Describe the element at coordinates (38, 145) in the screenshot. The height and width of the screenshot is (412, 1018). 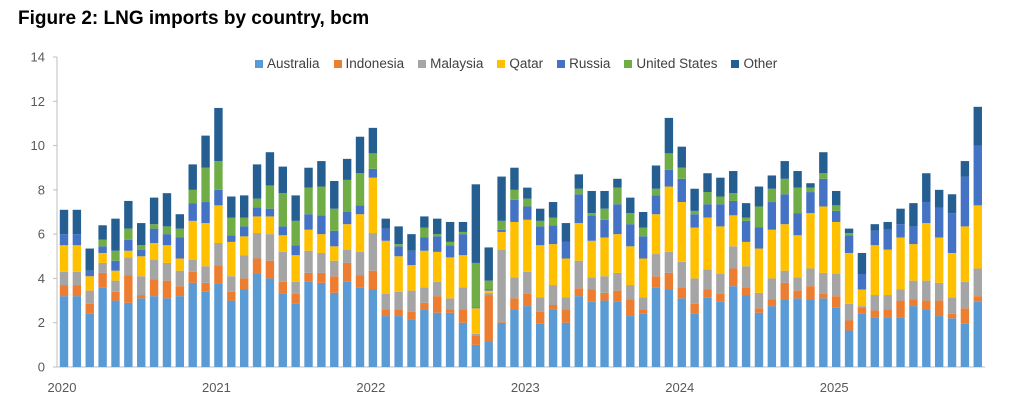
I see `y-tick-label: 10` at that location.